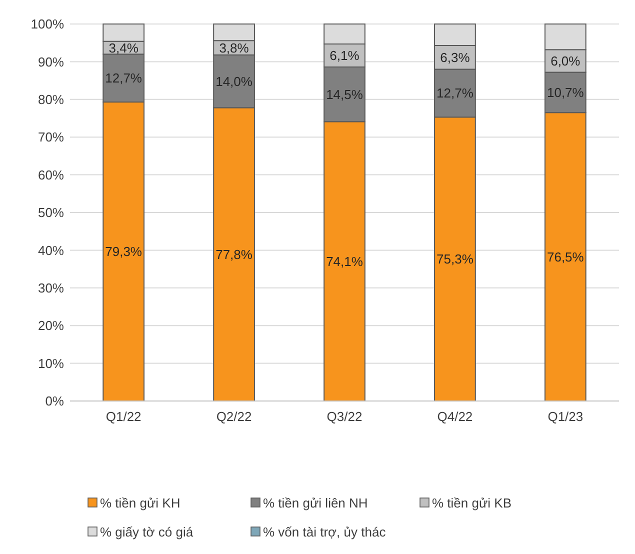 This screenshot has width=635, height=554. Describe the element at coordinates (565, 92) in the screenshot. I see `data-label: 10,7%` at that location.